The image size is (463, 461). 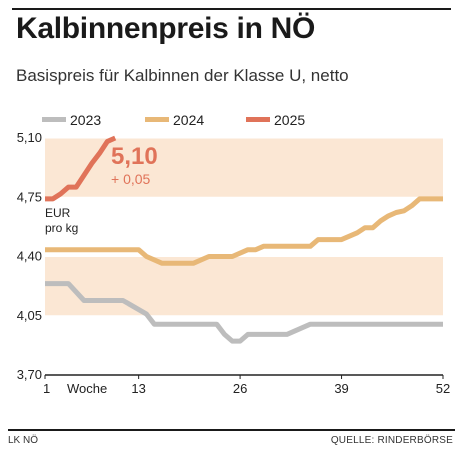 I want to click on x-tick-label-2: 26, so click(x=240, y=388).